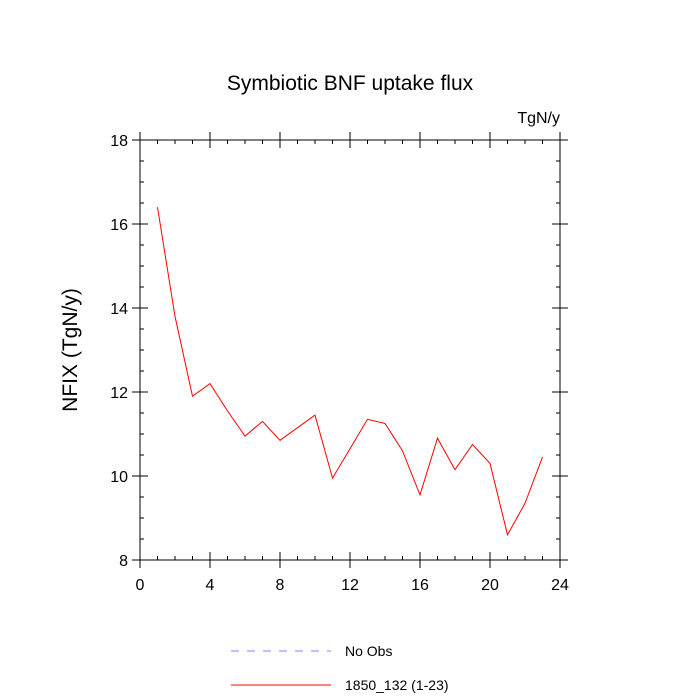 This screenshot has height=700, width=700. Describe the element at coordinates (140, 585) in the screenshot. I see `x-tick-label: 0` at that location.